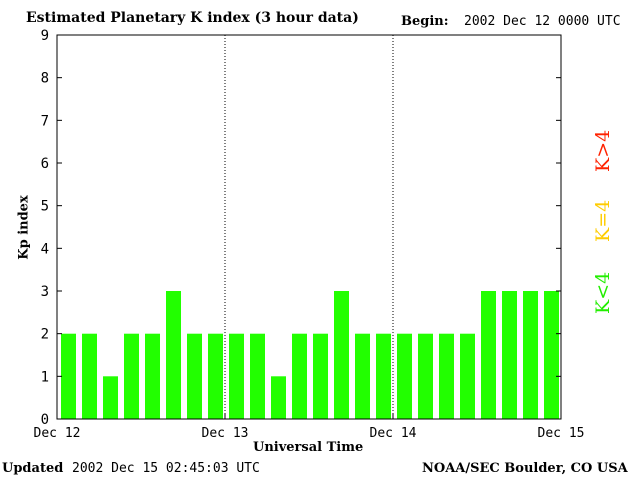  Describe the element at coordinates (603, 292) in the screenshot. I see `legend-k-less-4: K<4` at that location.